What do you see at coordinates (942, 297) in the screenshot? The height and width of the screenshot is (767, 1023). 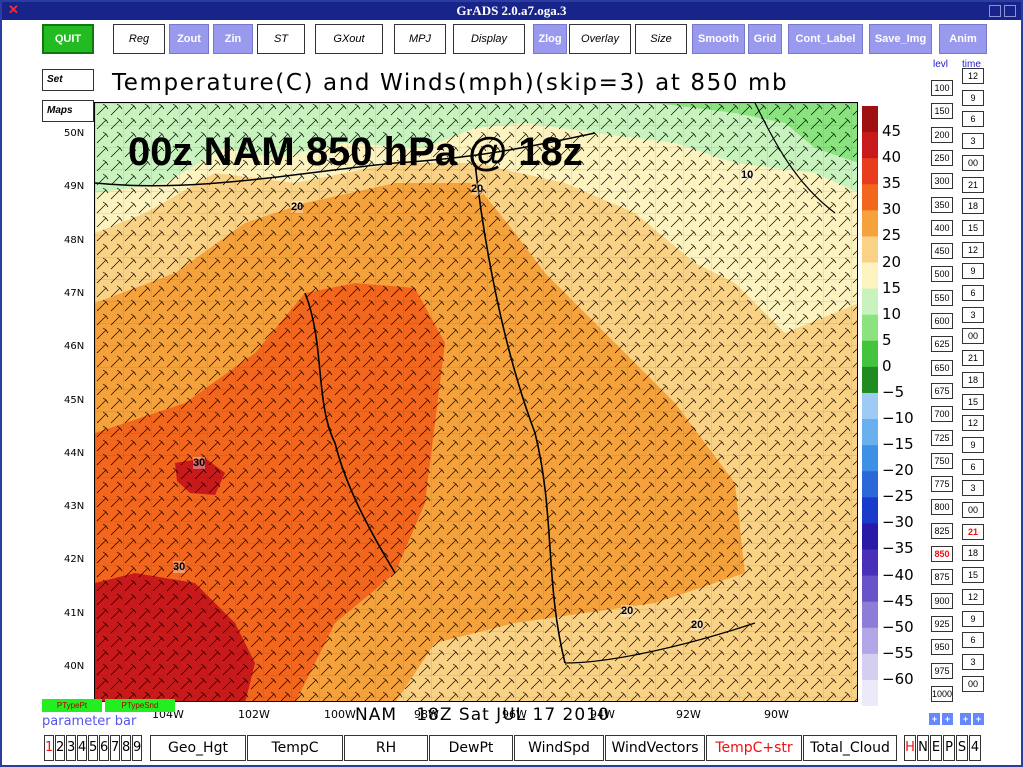 I see `level-550-button: 550` at bounding box center [942, 297].